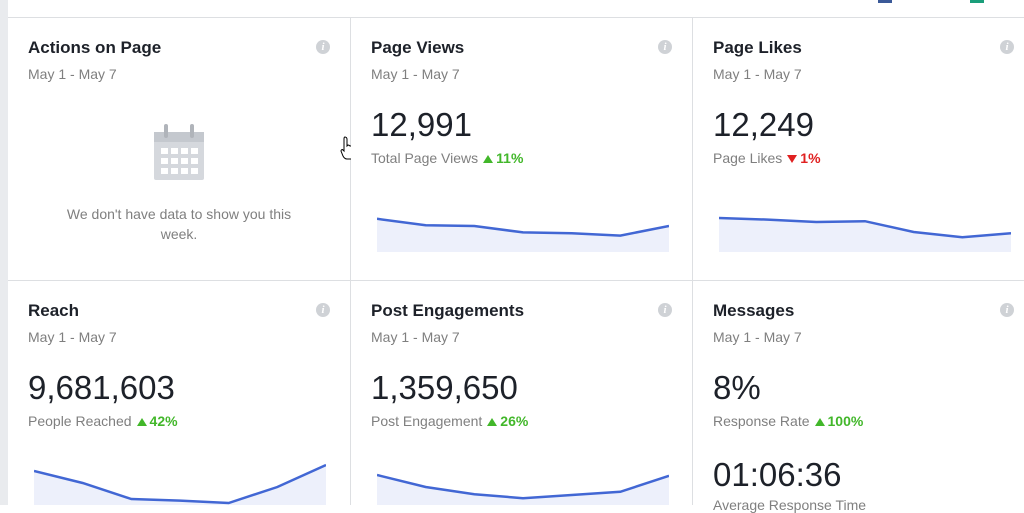 The width and height of the screenshot is (1024, 513). Describe the element at coordinates (444, 387) in the screenshot. I see `metric-value: 1,359,650` at that location.